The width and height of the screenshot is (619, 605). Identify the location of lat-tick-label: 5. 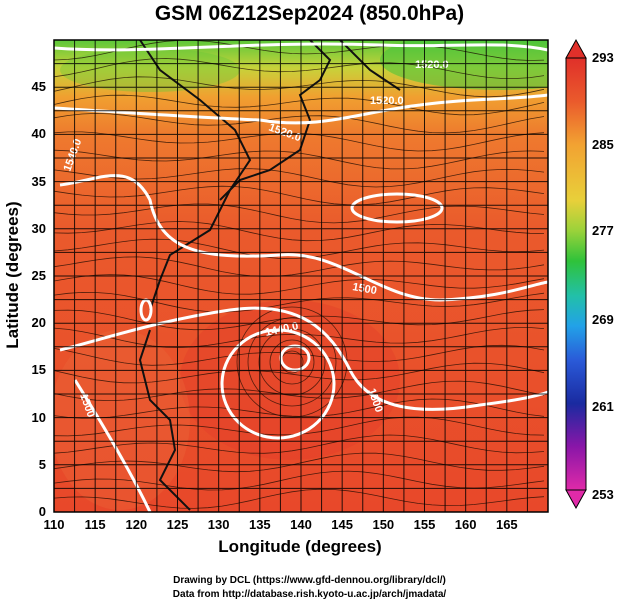
(42, 464).